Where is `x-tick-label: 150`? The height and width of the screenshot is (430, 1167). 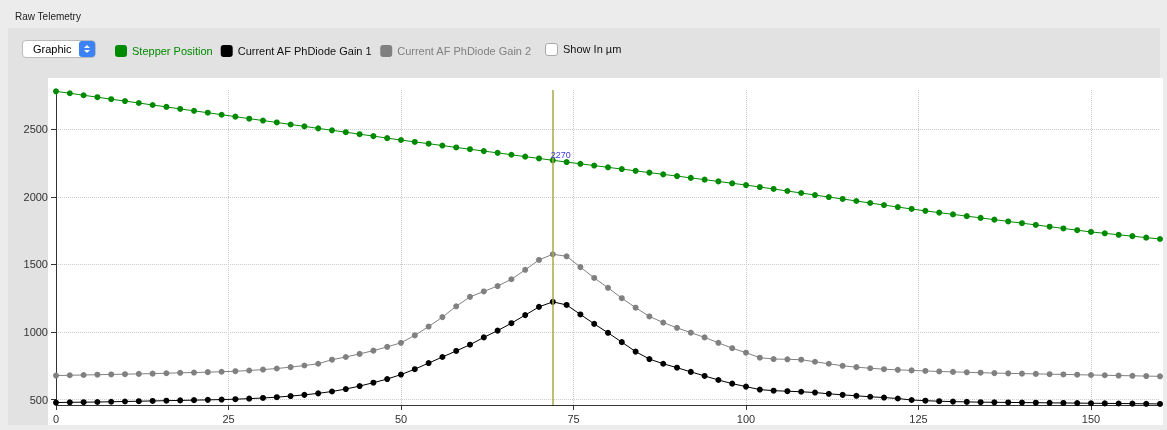
x-tick-label: 150 is located at coordinates (1091, 418).